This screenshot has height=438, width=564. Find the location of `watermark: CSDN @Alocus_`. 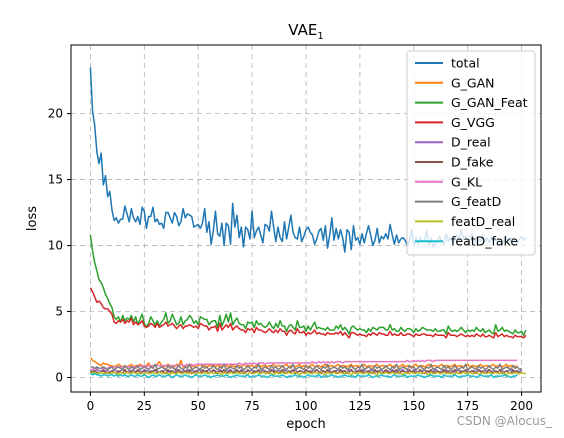

watermark: CSDN @Alocus_ is located at coordinates (504, 421).